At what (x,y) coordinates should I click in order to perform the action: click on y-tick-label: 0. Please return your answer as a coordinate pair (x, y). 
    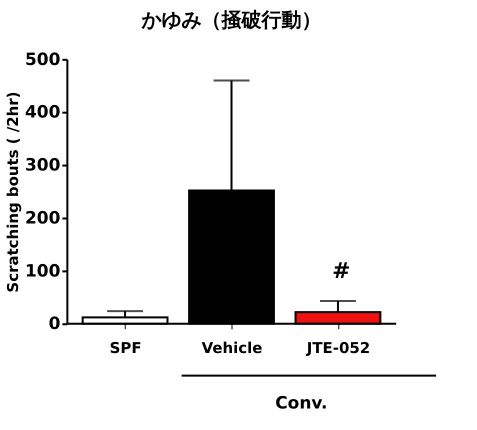
    Looking at the image, I should click on (54, 323).